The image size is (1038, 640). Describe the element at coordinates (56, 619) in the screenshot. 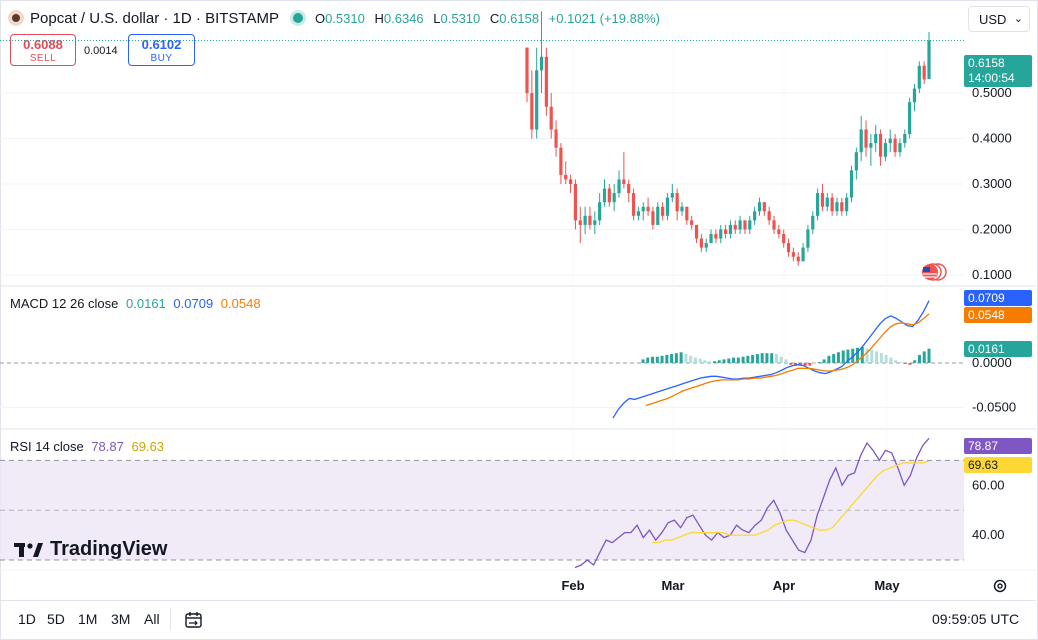

I see `timeframe-5d: 5D` at that location.